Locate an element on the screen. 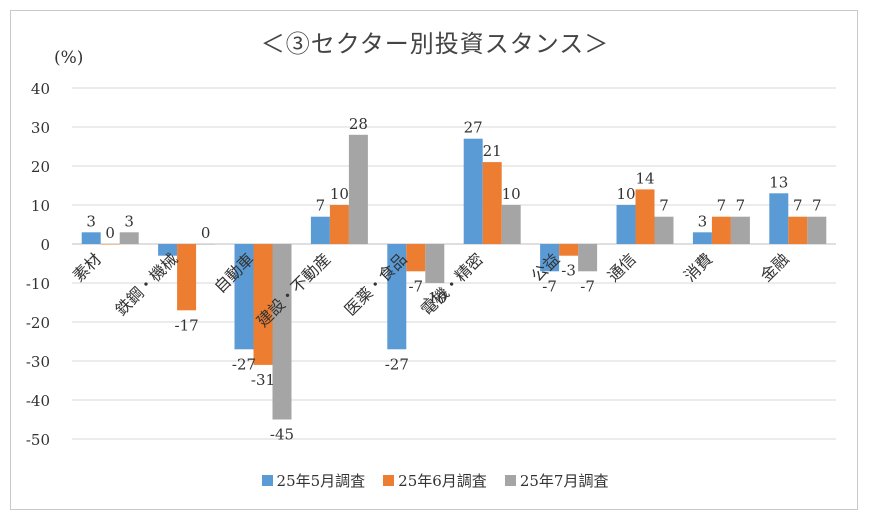  category-label: 通信 is located at coordinates (622, 267).